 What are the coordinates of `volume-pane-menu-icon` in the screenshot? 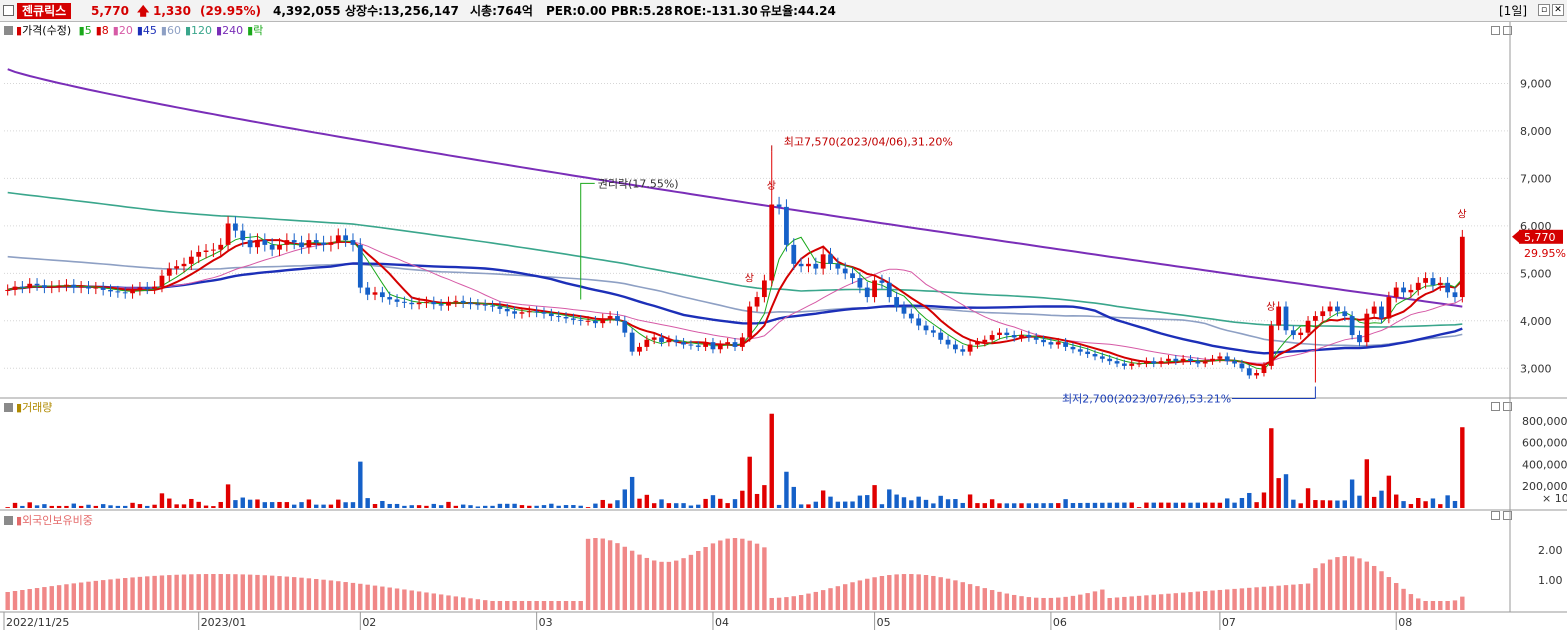 It's located at (8, 407).